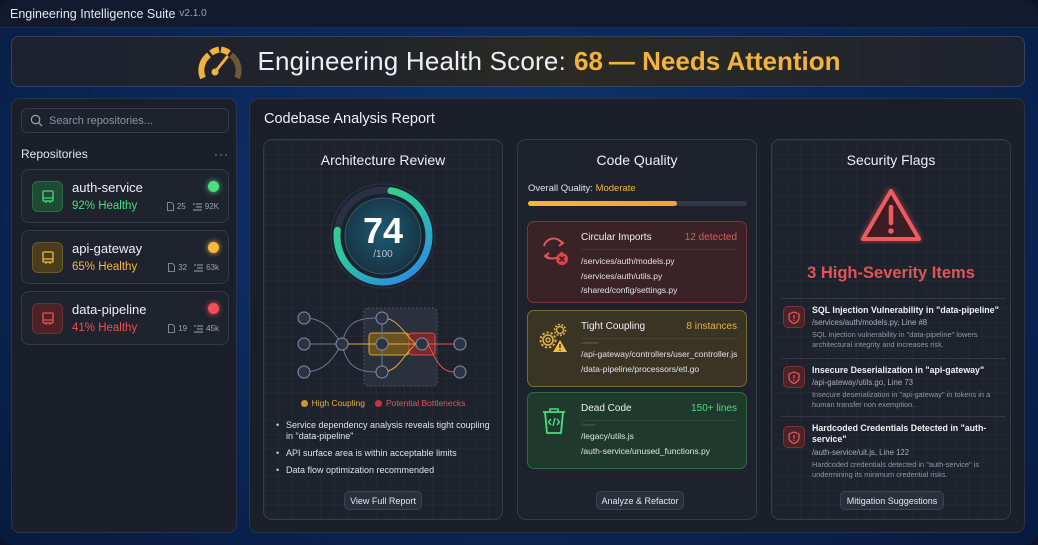  I want to click on gears-warning-icon, so click(553, 337).